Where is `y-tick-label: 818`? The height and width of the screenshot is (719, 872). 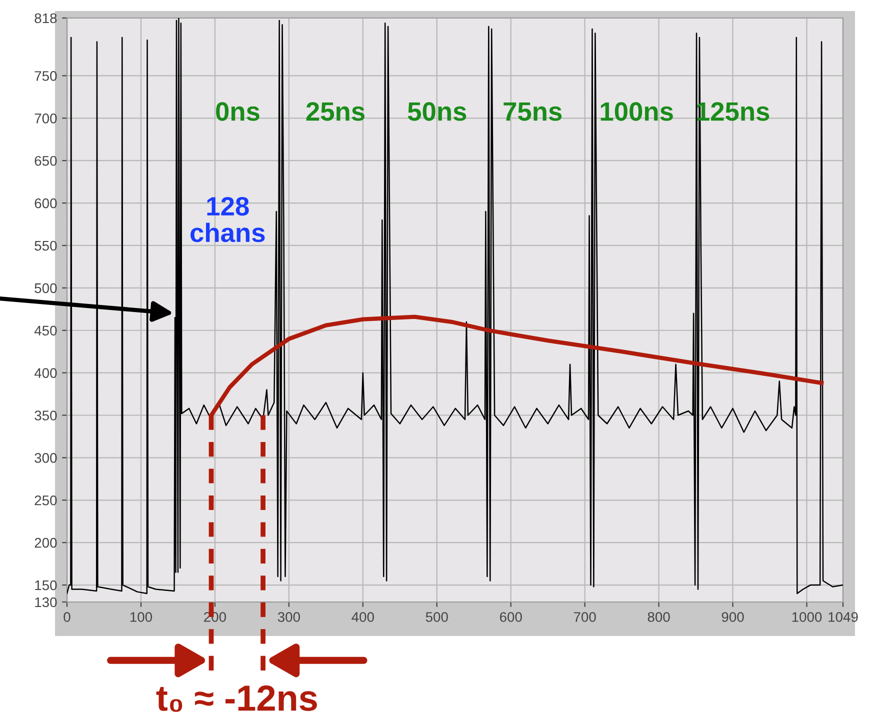 y-tick-label: 818 is located at coordinates (45, 18).